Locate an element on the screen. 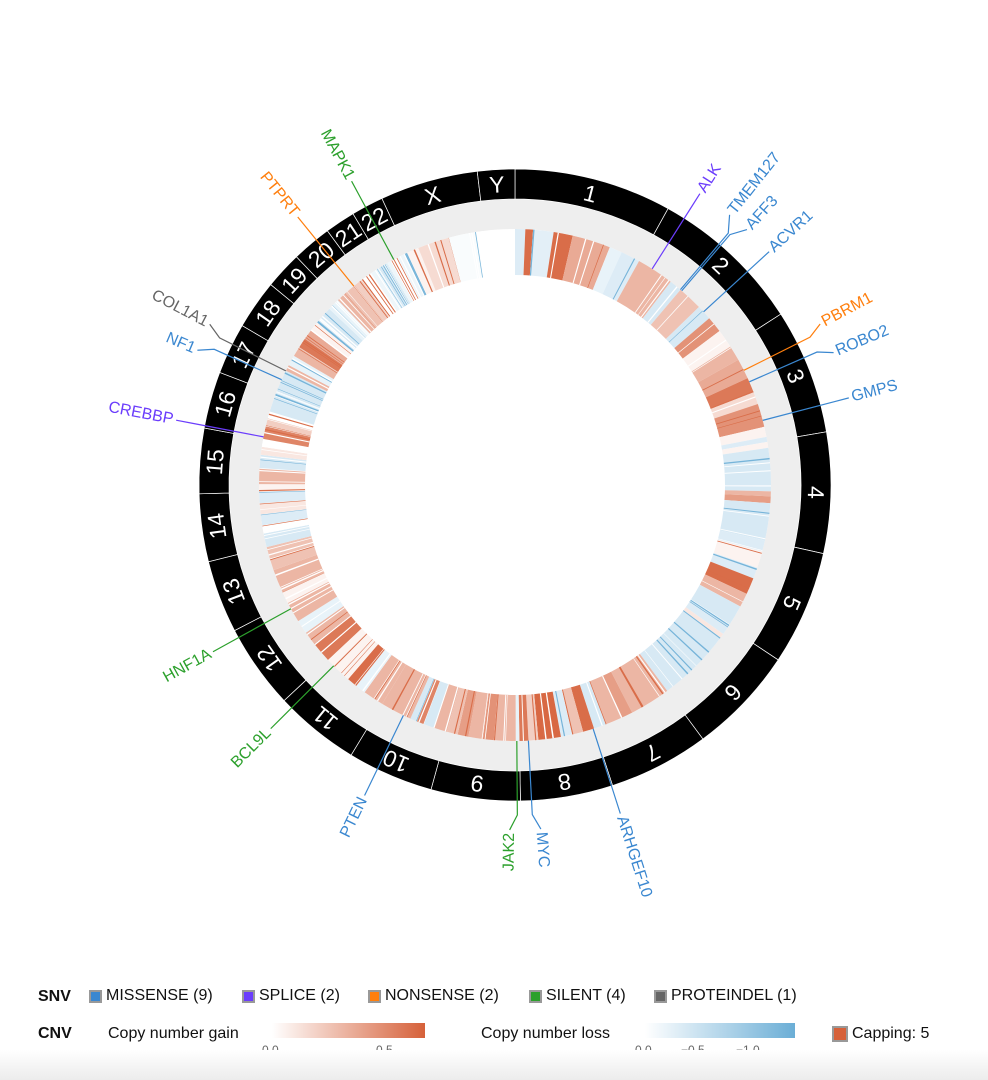 This screenshot has height=1080, width=988. snv-label-crebbp: CREBBP is located at coordinates (141, 413).